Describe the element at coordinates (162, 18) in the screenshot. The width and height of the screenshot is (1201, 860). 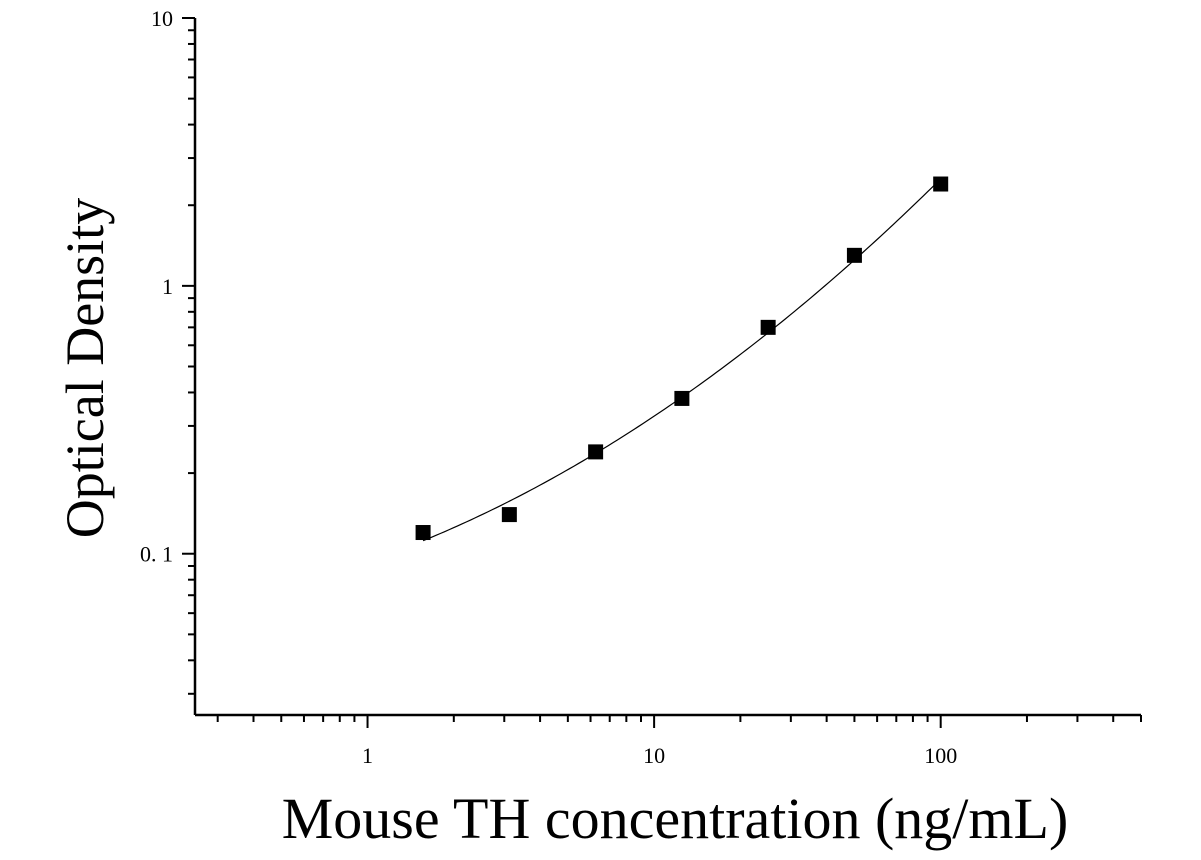
I see `y-tick-label: 10` at that location.